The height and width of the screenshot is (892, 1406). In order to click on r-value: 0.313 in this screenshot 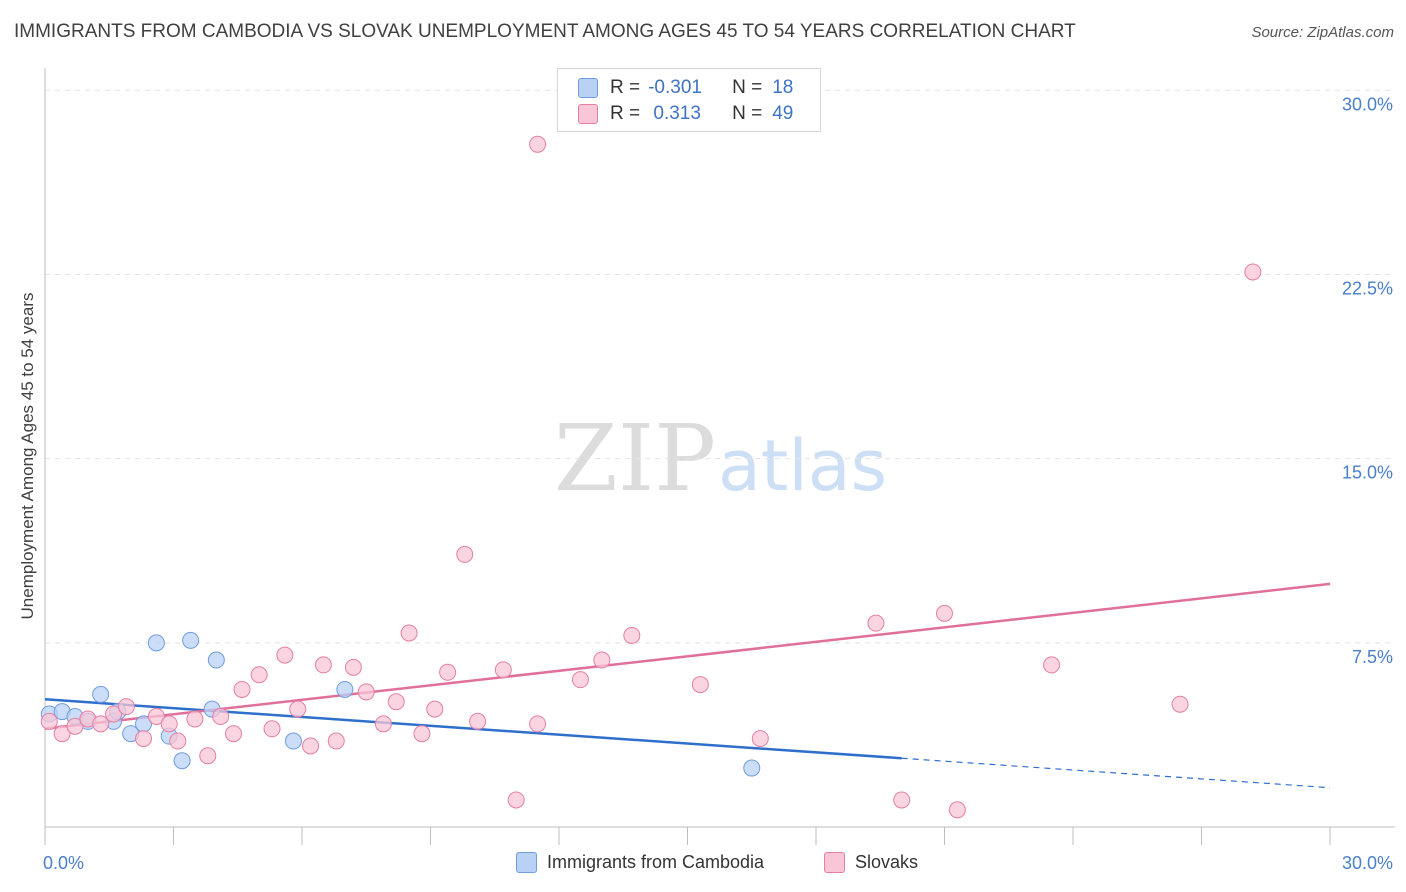, I will do `click(674, 113)`.